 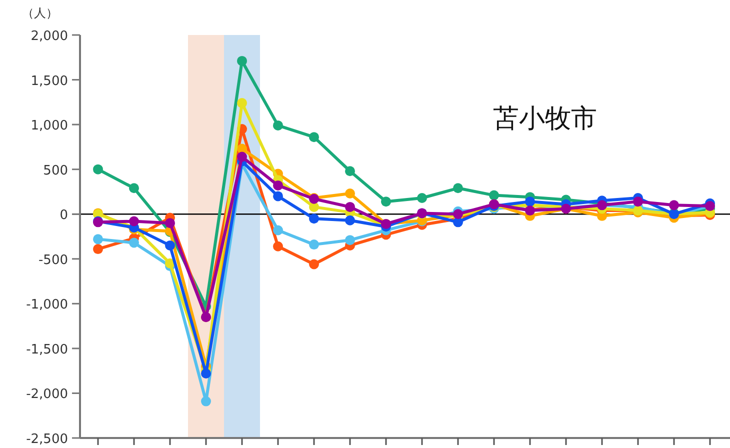 I want to click on y-axis-title: （人）, so click(x=40, y=13).